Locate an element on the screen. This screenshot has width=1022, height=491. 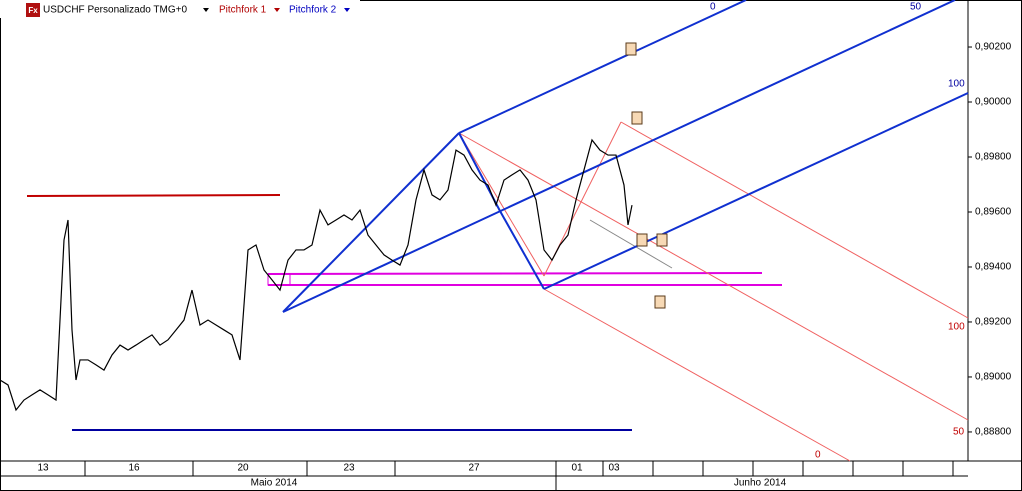
icon is located at coordinates (33, 10).